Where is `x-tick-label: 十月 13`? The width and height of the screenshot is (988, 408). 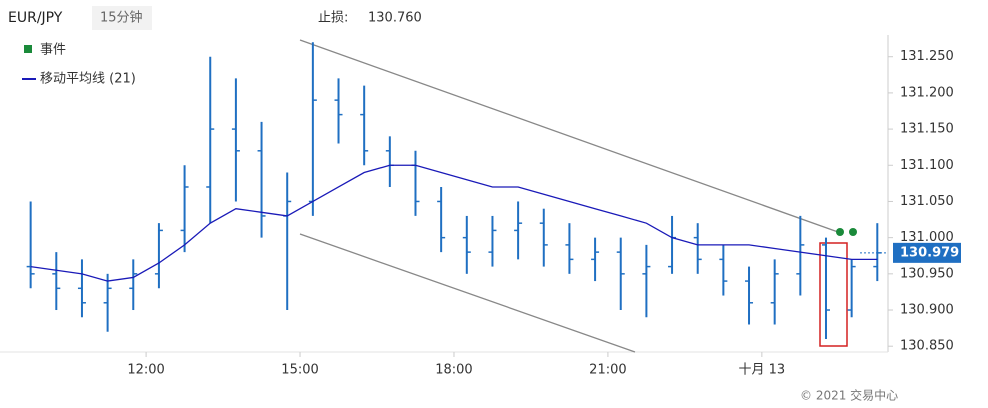 x-tick-label: 十月 13 is located at coordinates (762, 370).